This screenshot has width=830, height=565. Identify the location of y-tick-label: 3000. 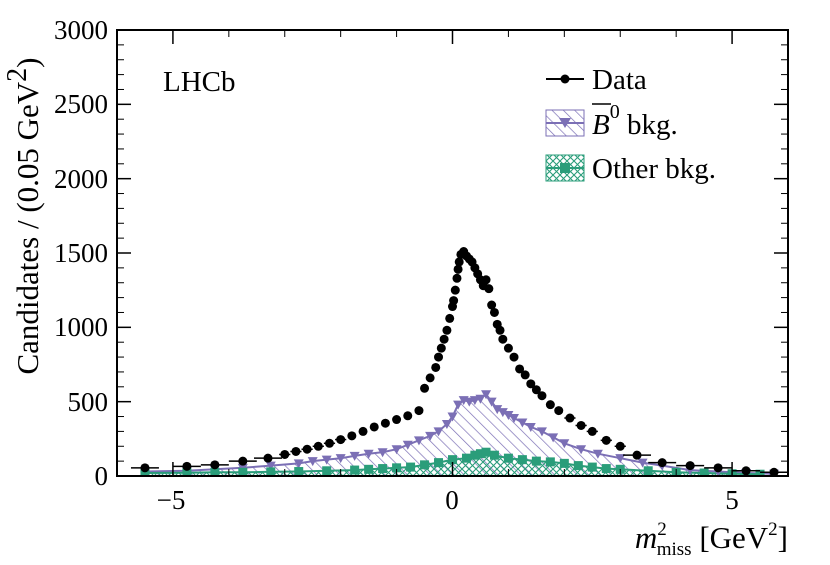
(81, 30).